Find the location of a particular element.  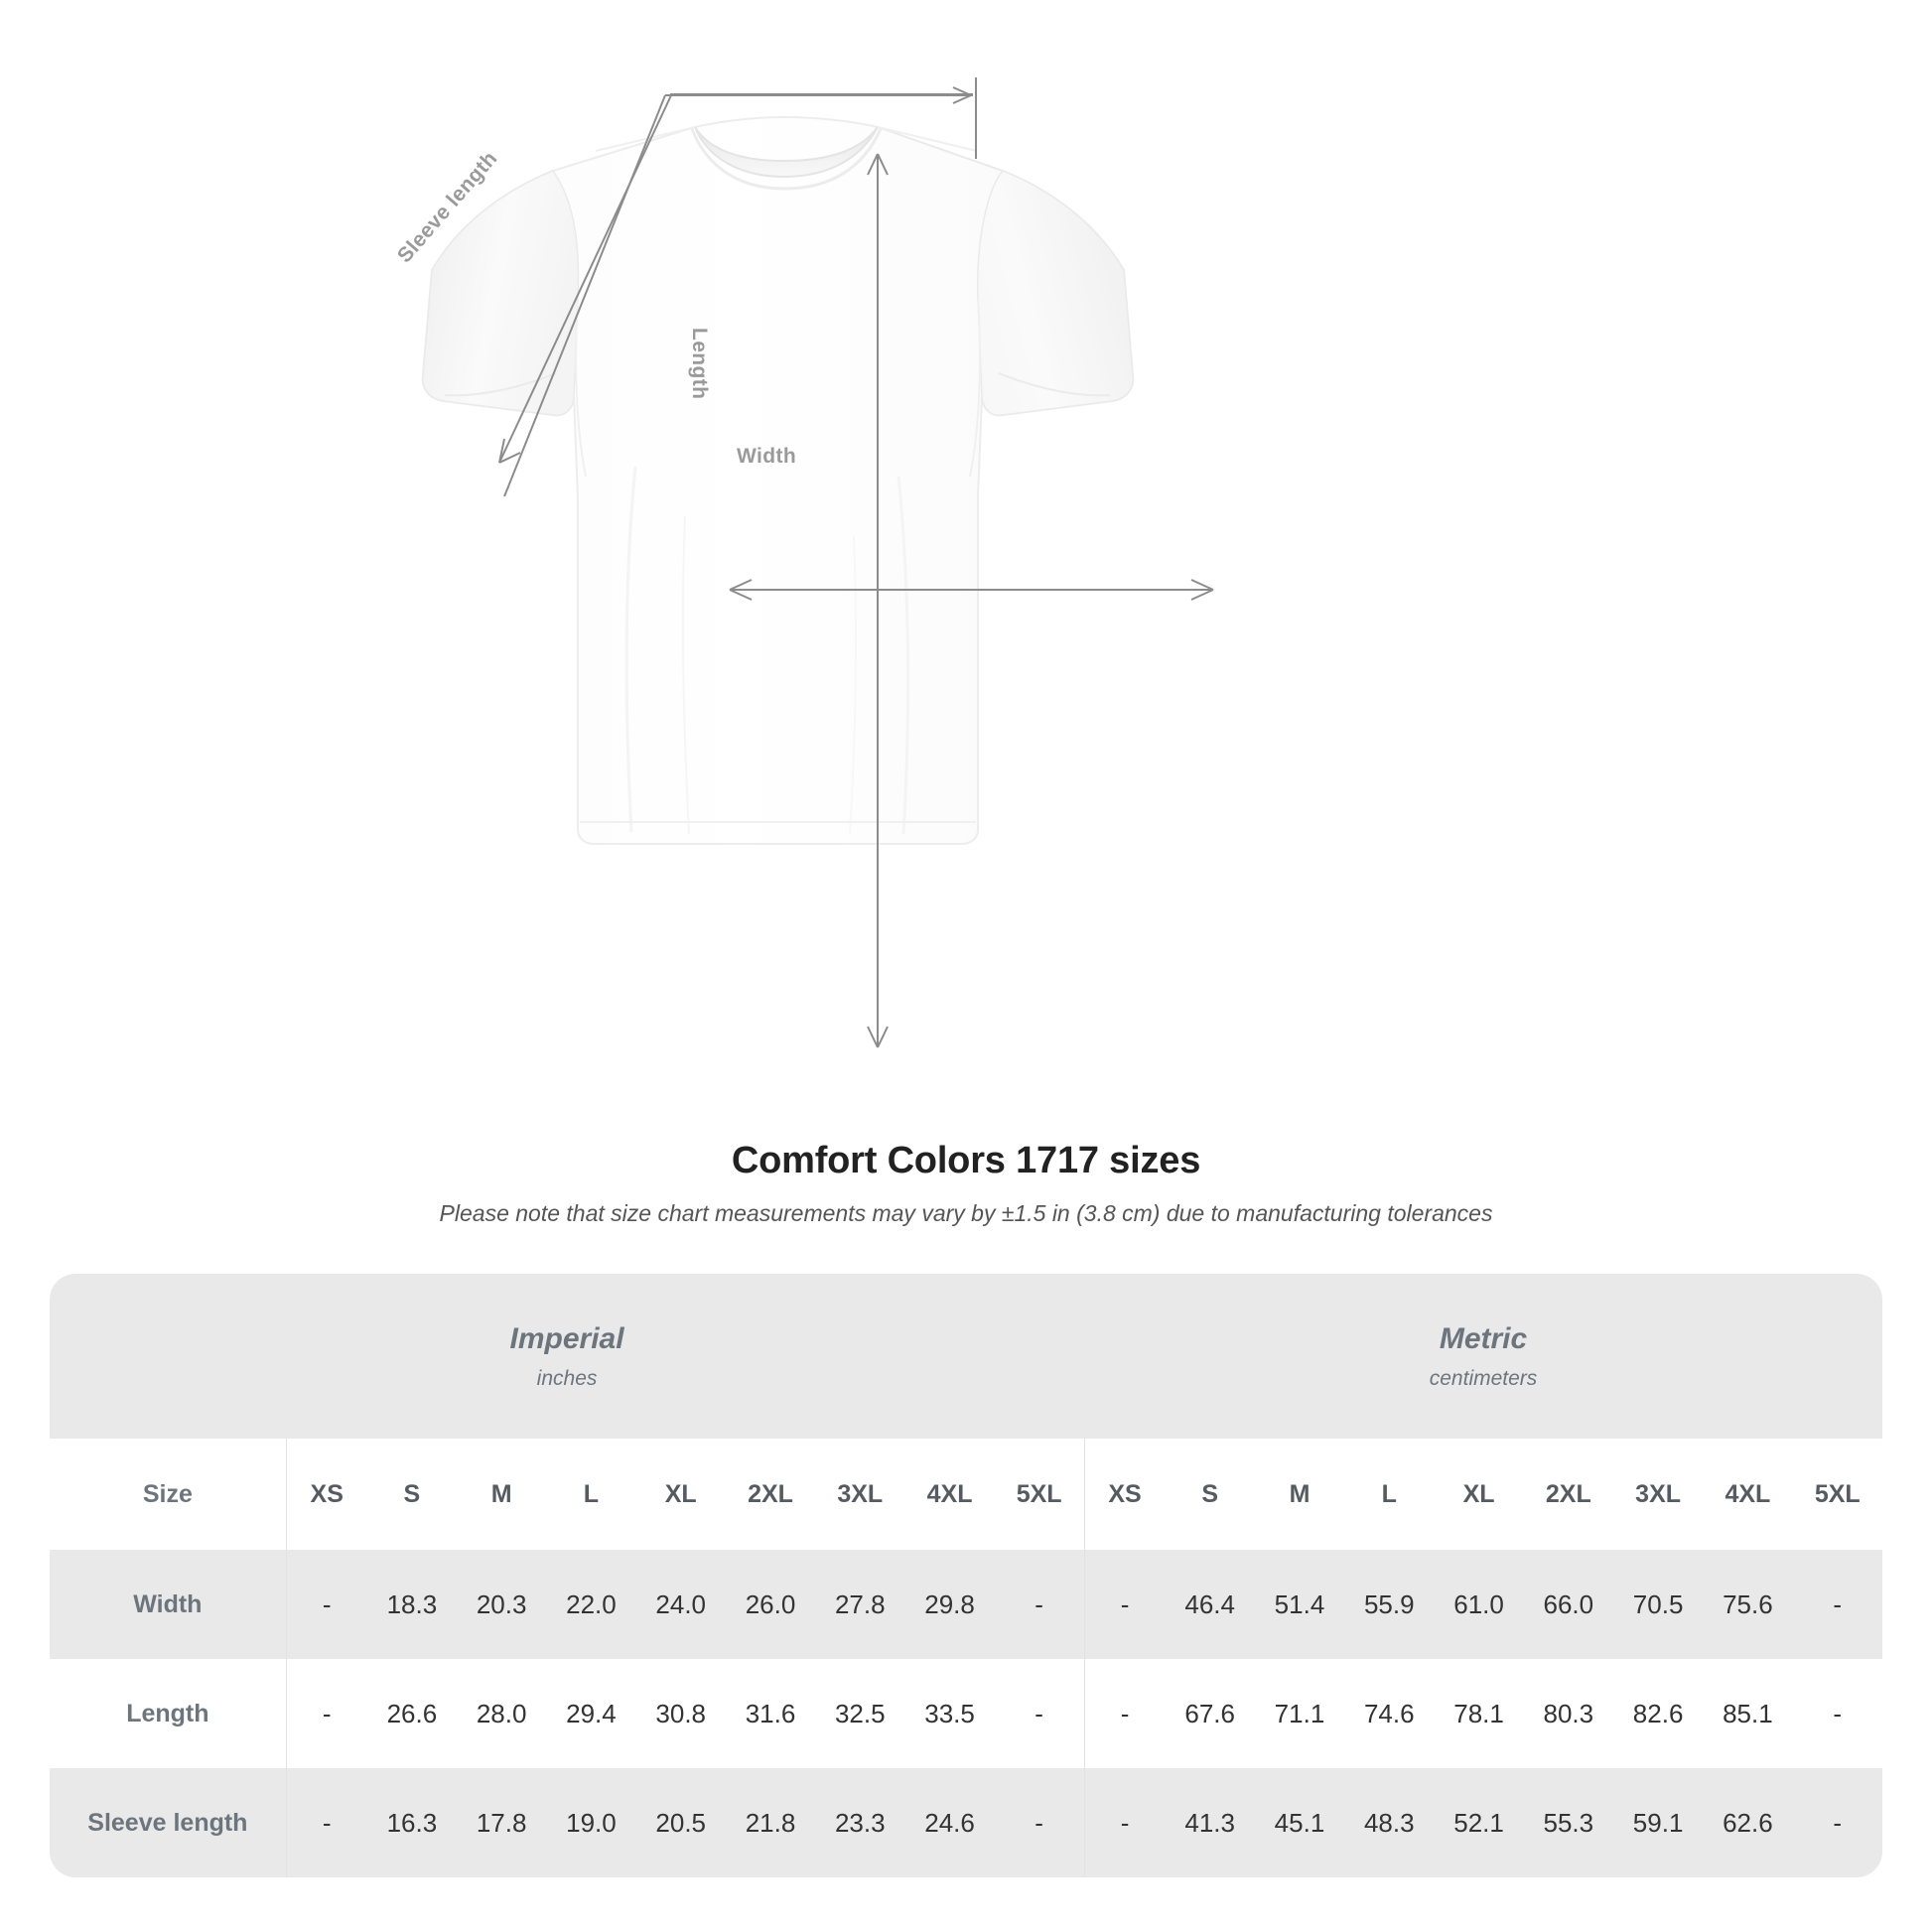

metric-unit-sub: centimeters is located at coordinates (1483, 1378).